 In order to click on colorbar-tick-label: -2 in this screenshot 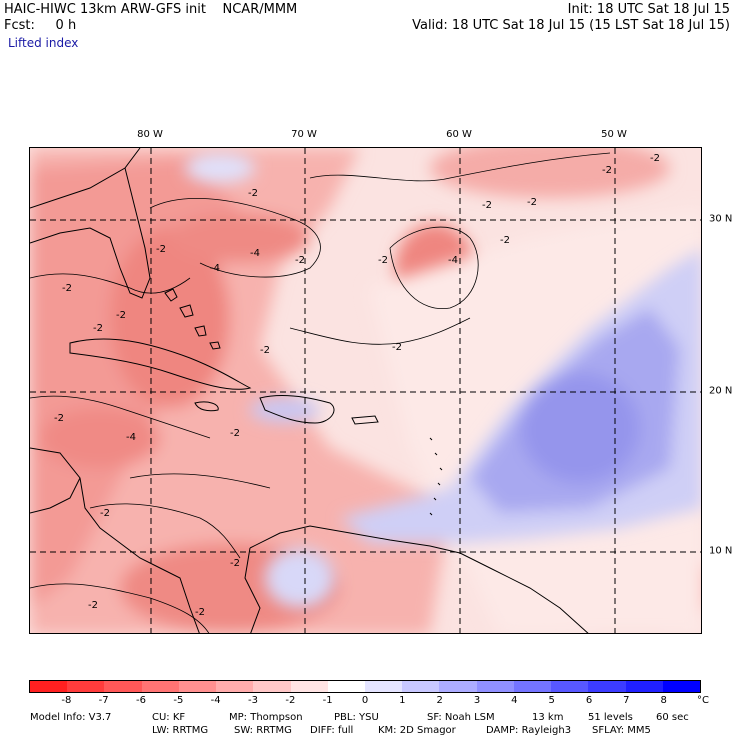, I will do `click(290, 700)`.